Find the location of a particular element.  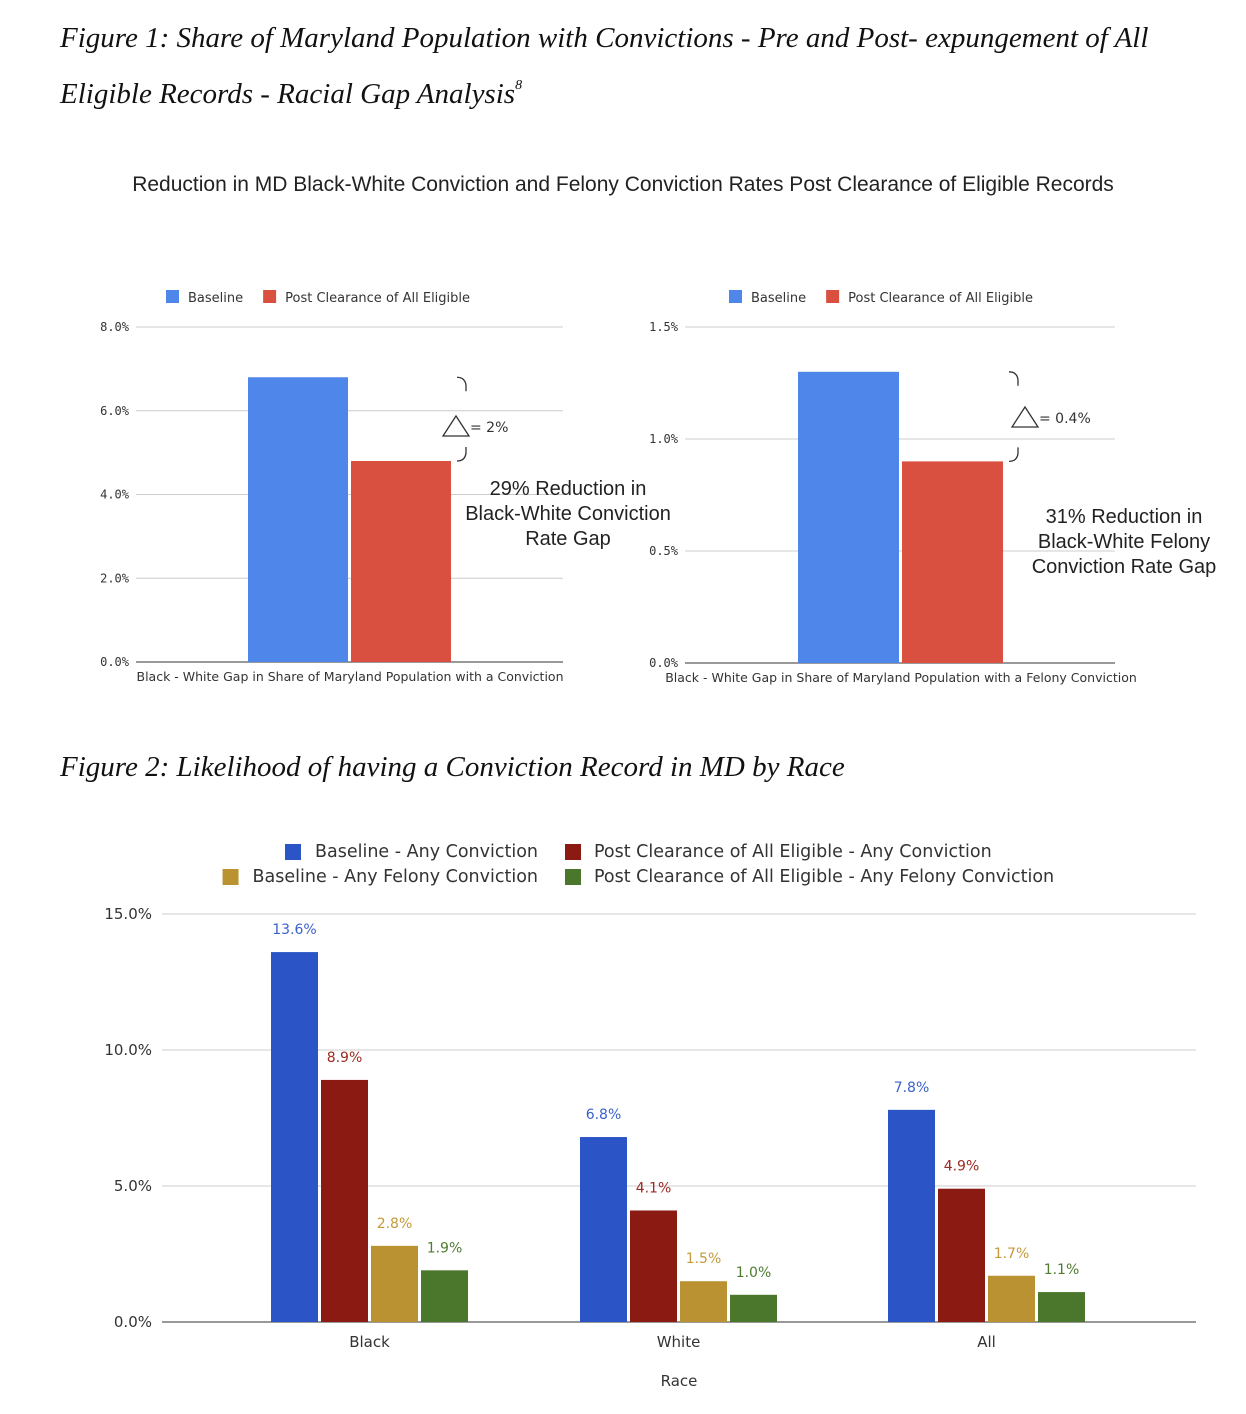

y-tick-label: 4.0% is located at coordinates (115, 495).